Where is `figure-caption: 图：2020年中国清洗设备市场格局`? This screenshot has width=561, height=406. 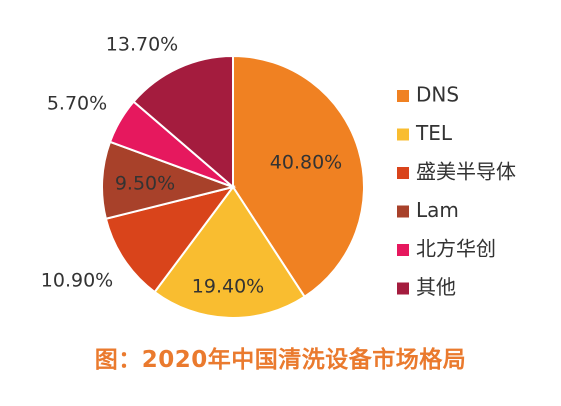 figure-caption: 图：2020年中国清洗设备市场格局 is located at coordinates (280, 360).